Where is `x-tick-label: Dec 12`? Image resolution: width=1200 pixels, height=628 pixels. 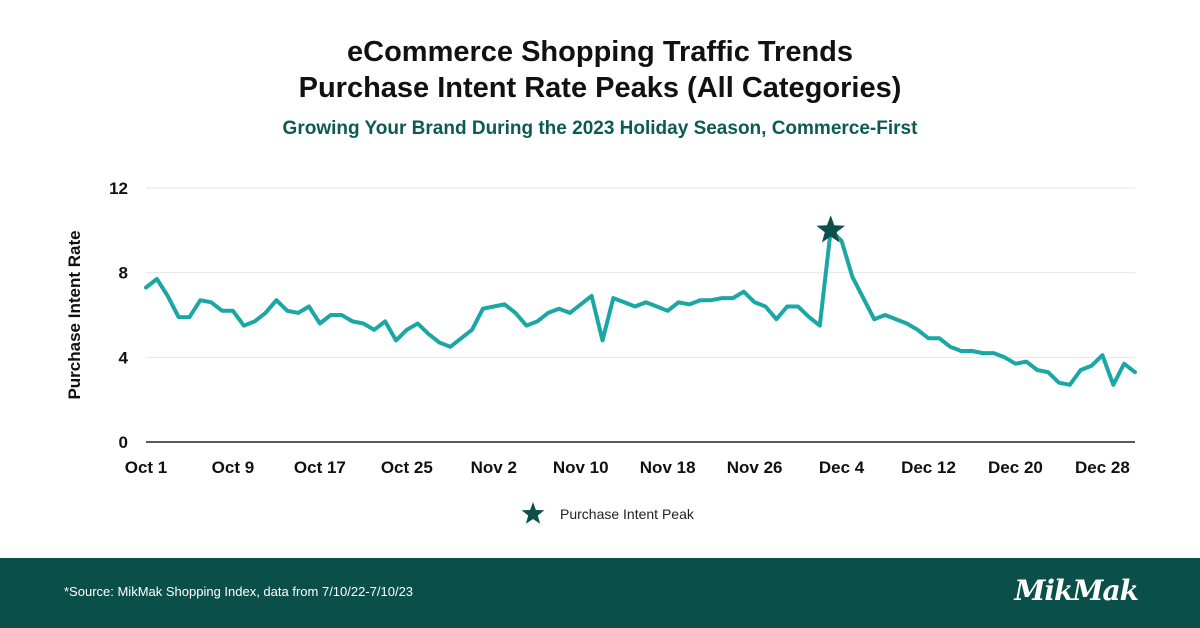
x-tick-label: Dec 12 is located at coordinates (928, 467).